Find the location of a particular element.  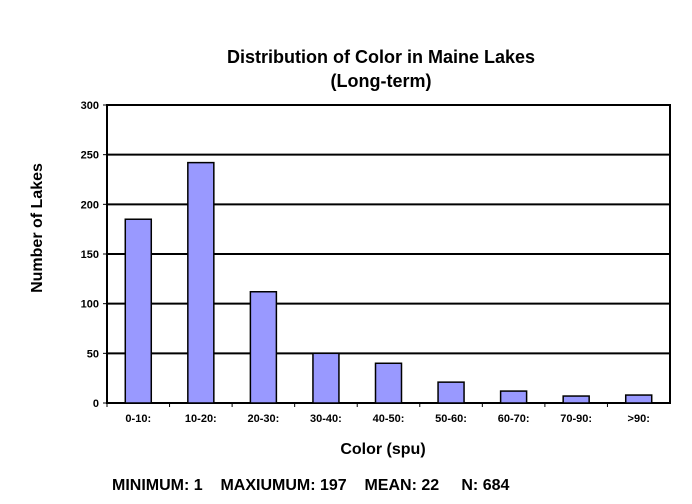

x-axis-label: Color (spu) is located at coordinates (382, 449).